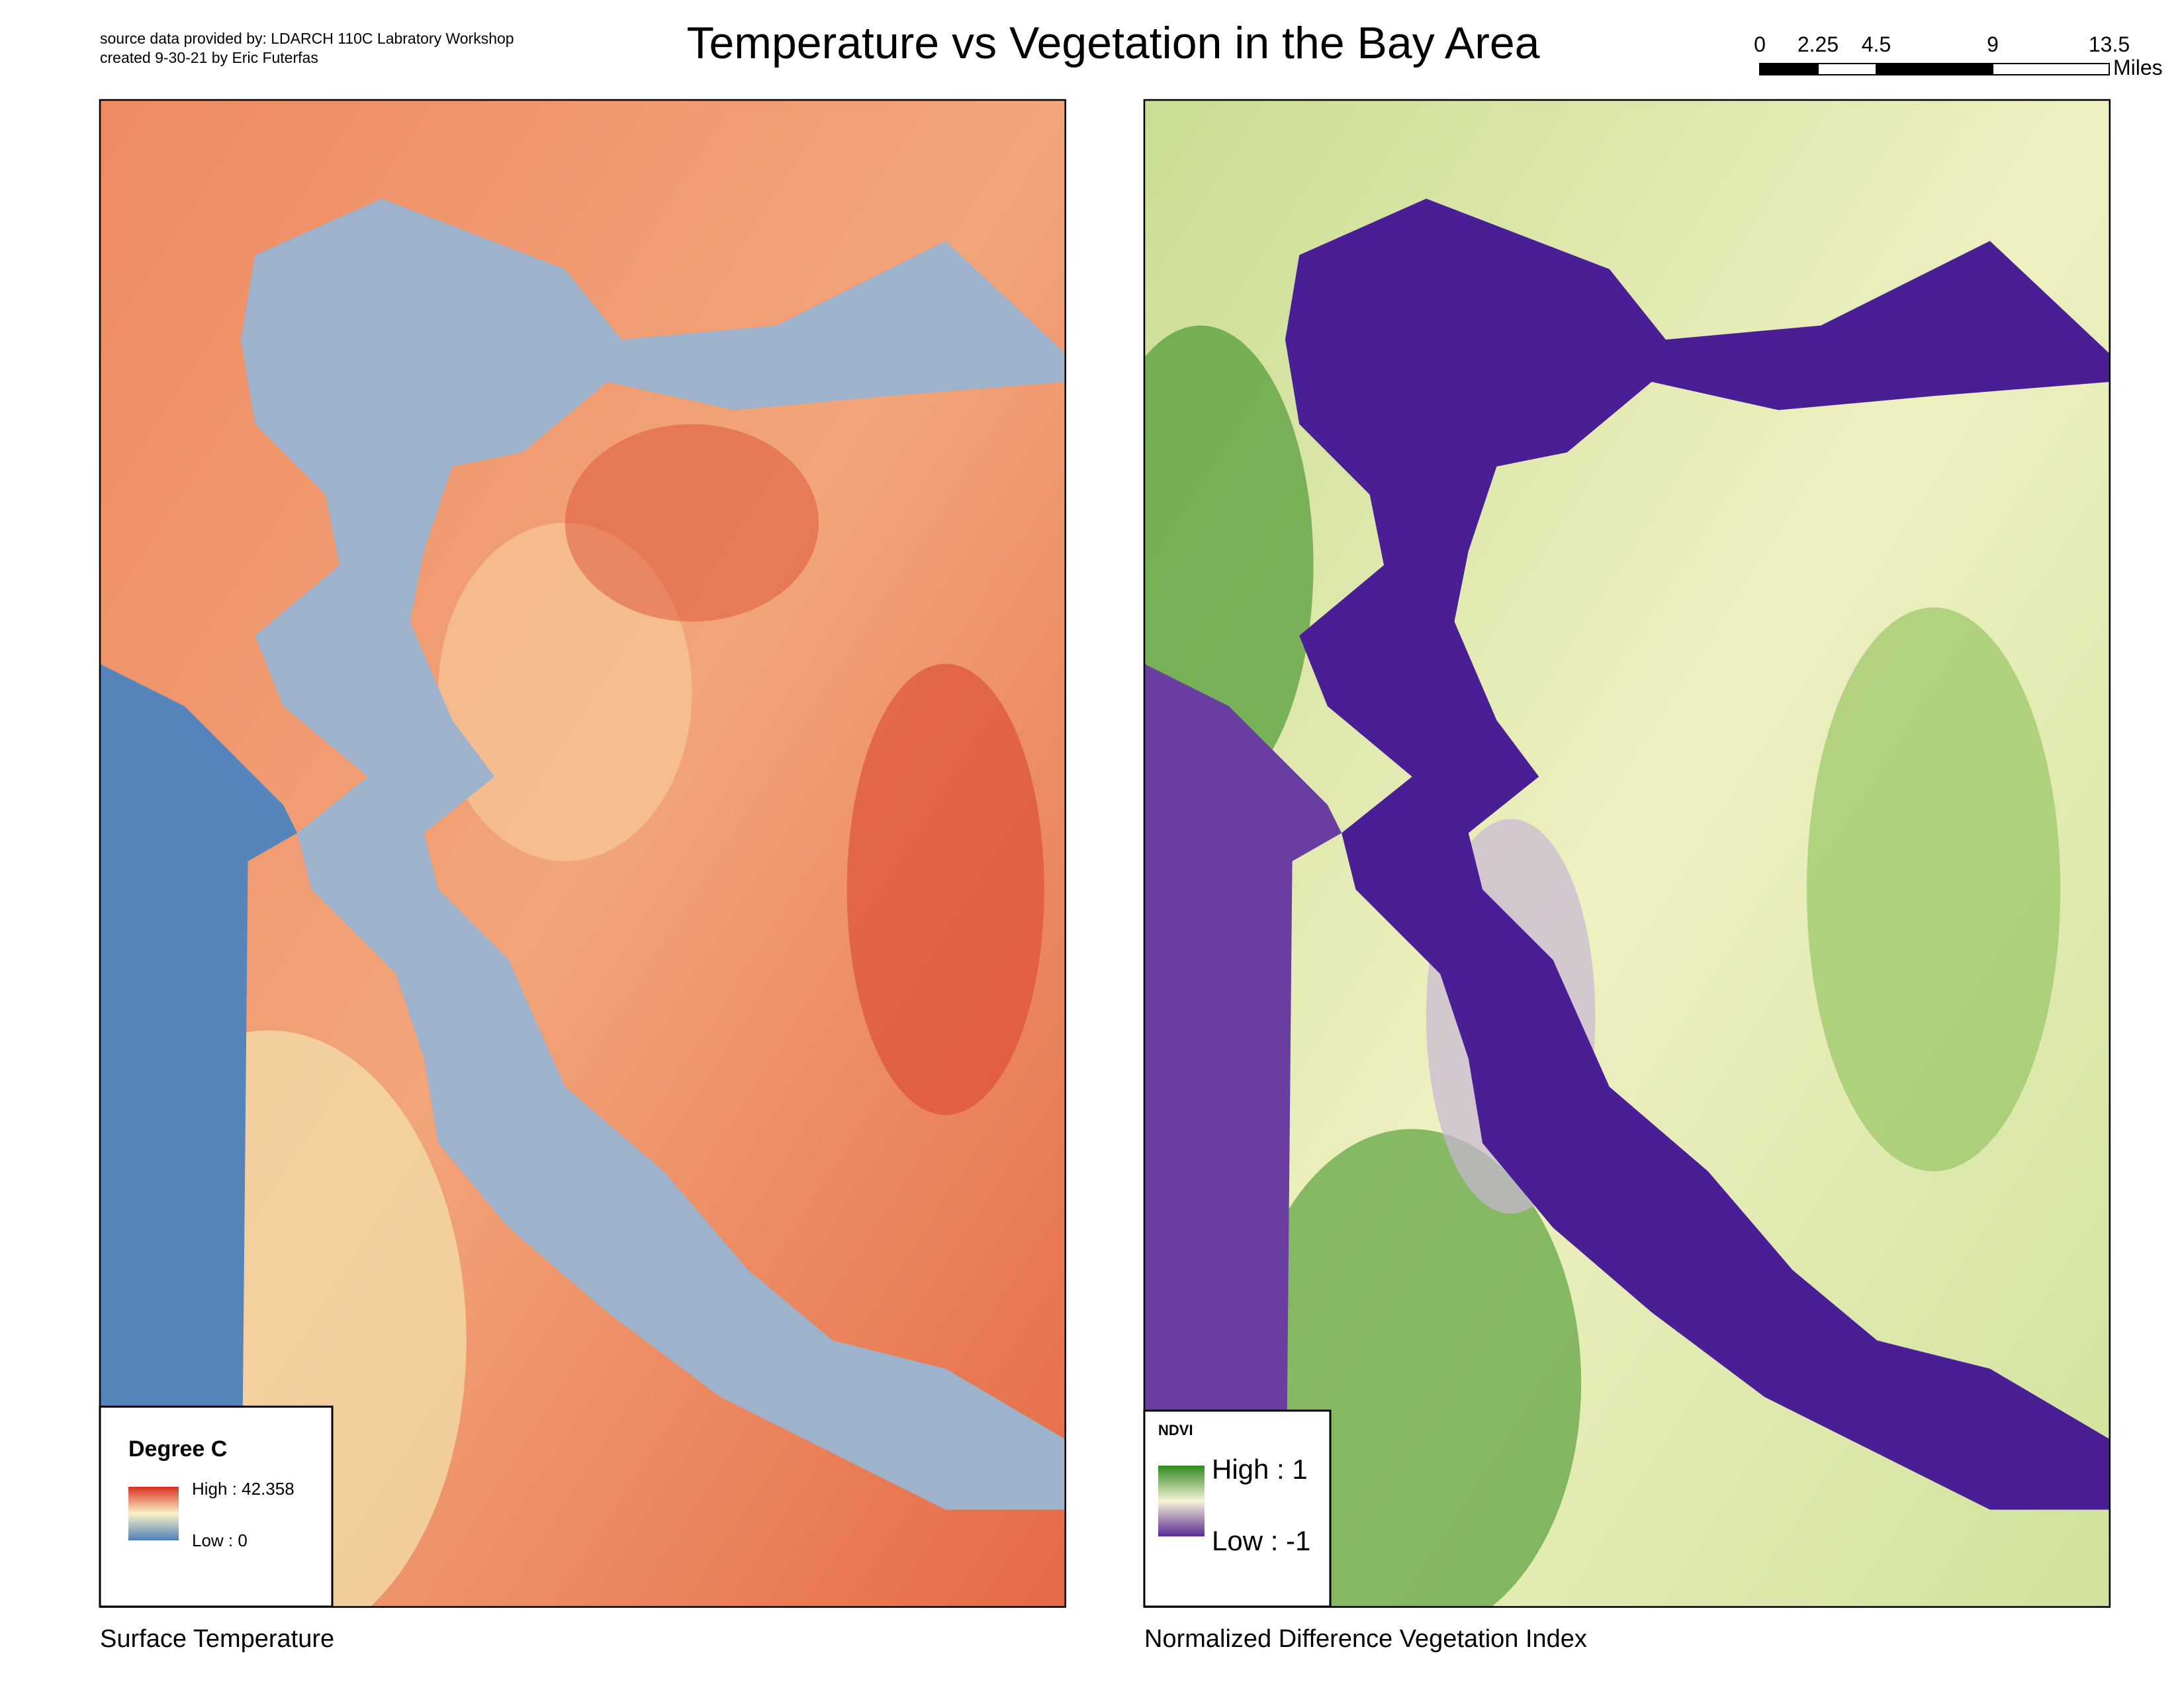 Image resolution: width=2184 pixels, height=1688 pixels. What do you see at coordinates (216, 1506) in the screenshot?
I see `temperature-legend: Degree C High : 42.358 Low : 0` at bounding box center [216, 1506].